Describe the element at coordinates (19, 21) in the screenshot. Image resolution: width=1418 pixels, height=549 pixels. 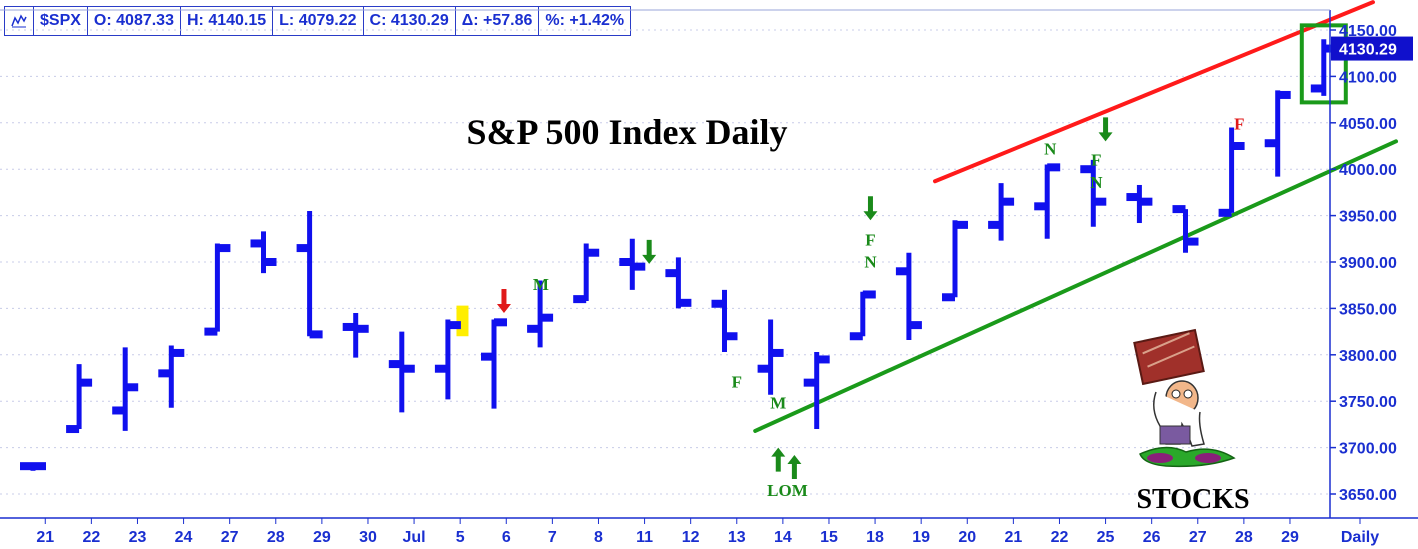
I see `chart-menu-icon` at that location.